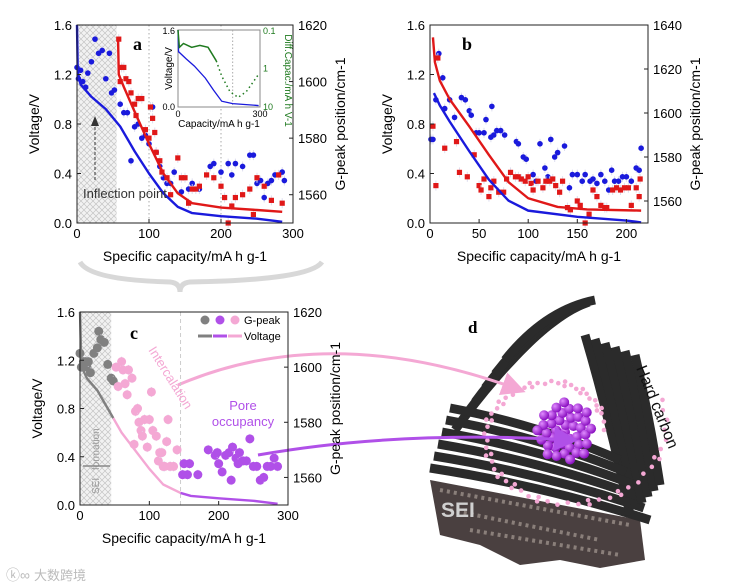 This screenshot has height=585, width=729. What do you see at coordinates (307, 477) in the screenshot?
I see `y2-tick-label: 1560` at bounding box center [307, 477].